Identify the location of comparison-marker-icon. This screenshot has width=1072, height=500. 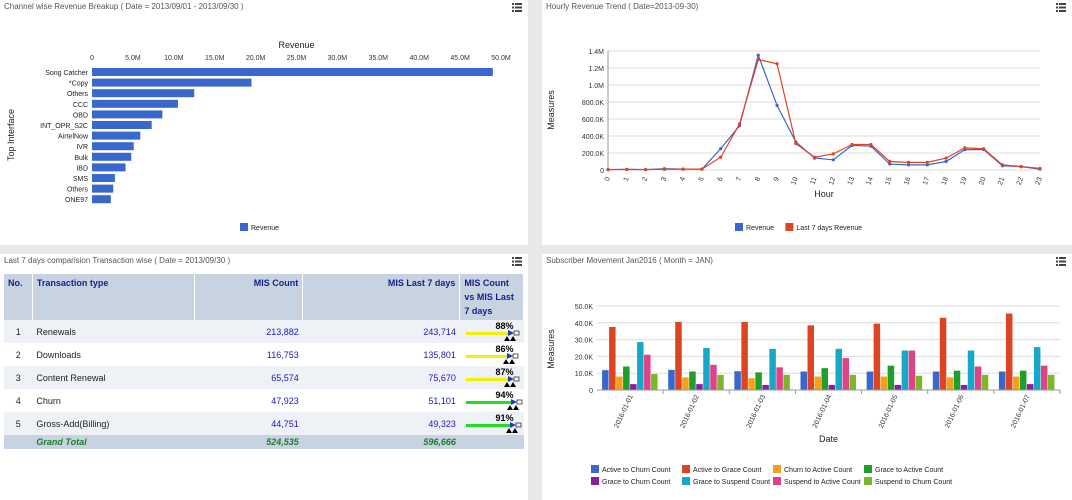
(509, 356).